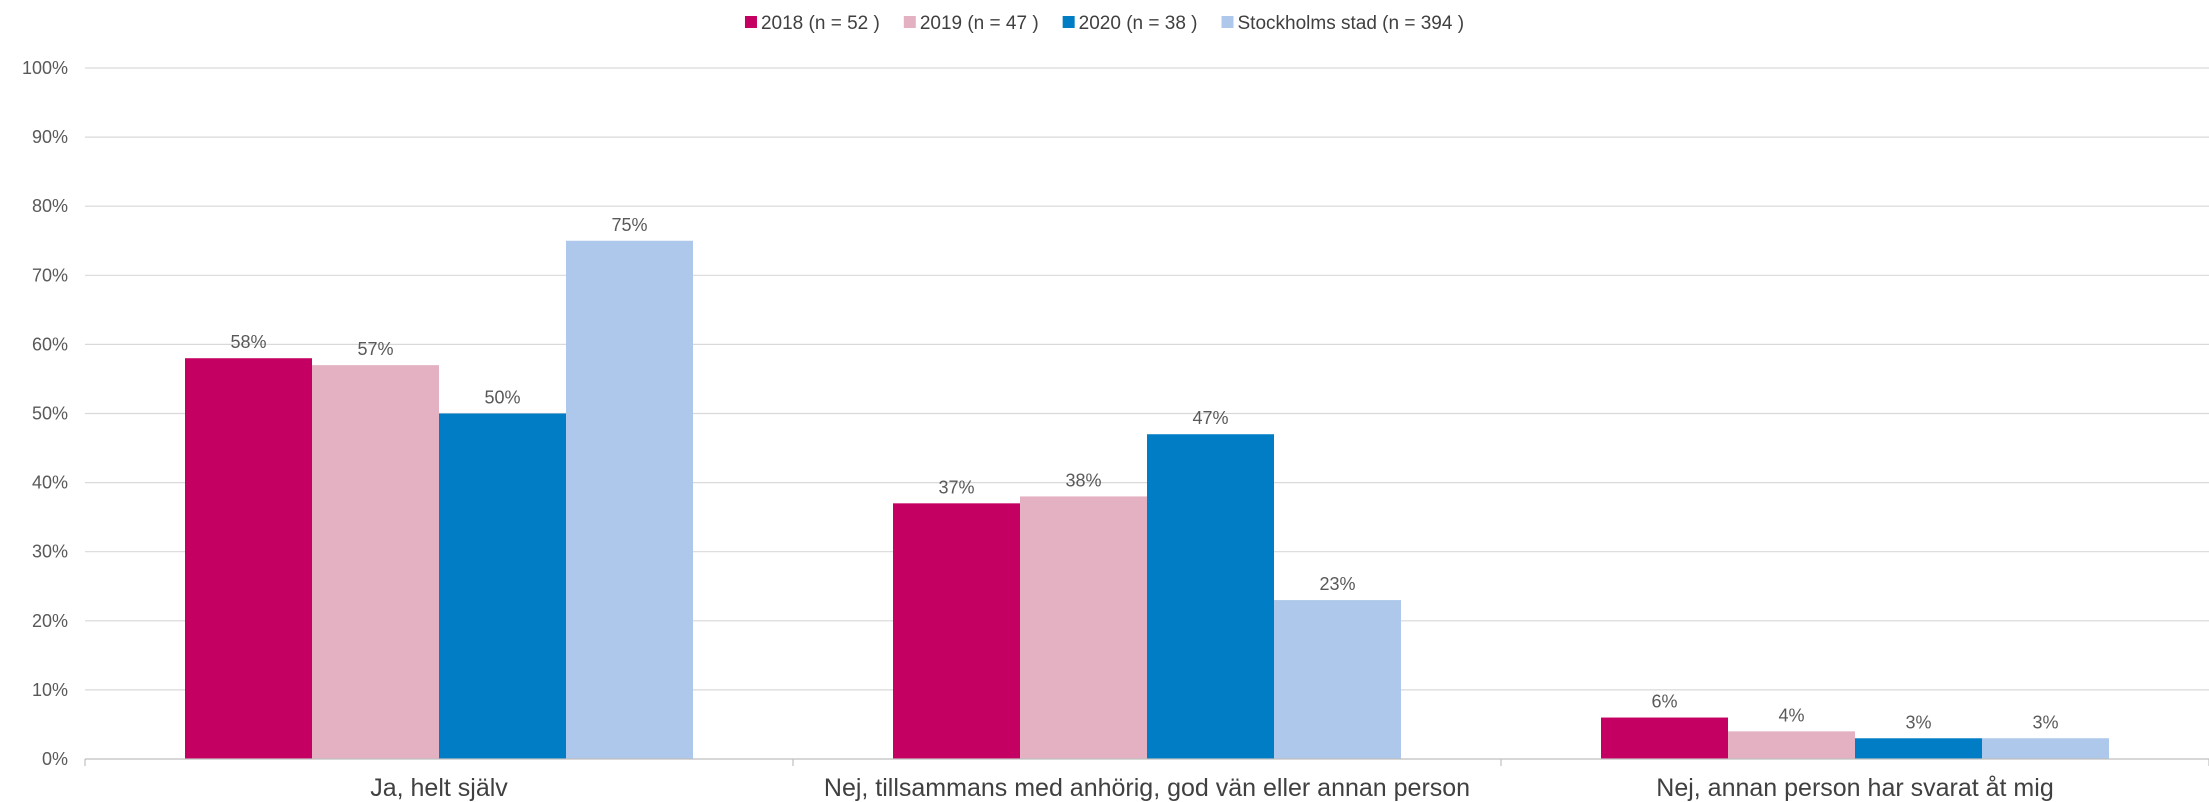 This screenshot has width=2209, height=802. What do you see at coordinates (50, 621) in the screenshot?
I see `y-tick-label: 20%` at bounding box center [50, 621].